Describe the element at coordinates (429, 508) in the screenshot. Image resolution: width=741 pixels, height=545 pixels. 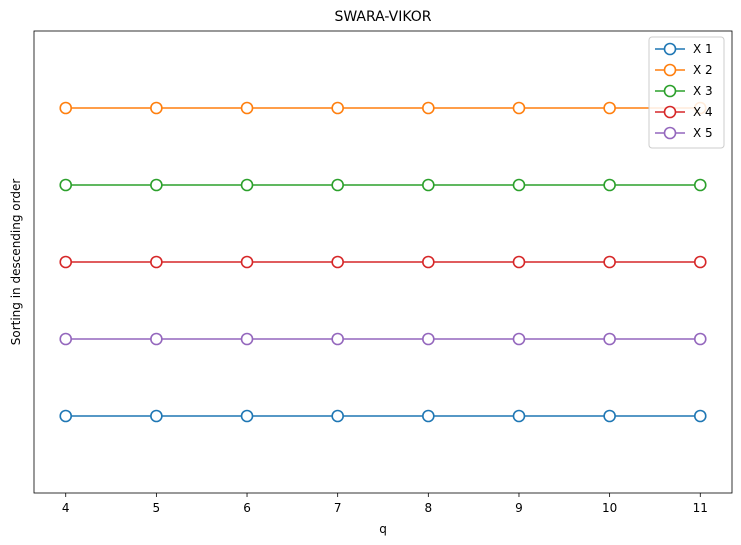
I see `x-tick-label: 8` at that location.